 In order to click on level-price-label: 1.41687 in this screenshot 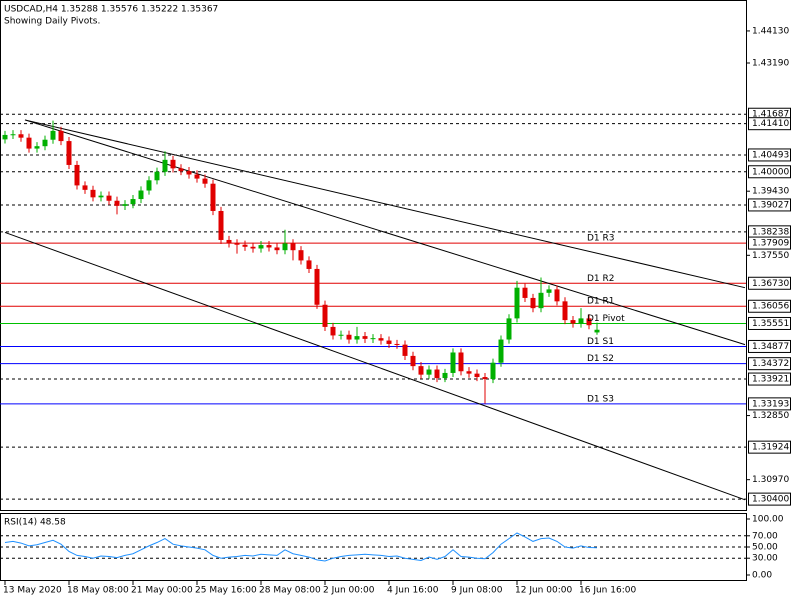, I will do `click(770, 115)`.